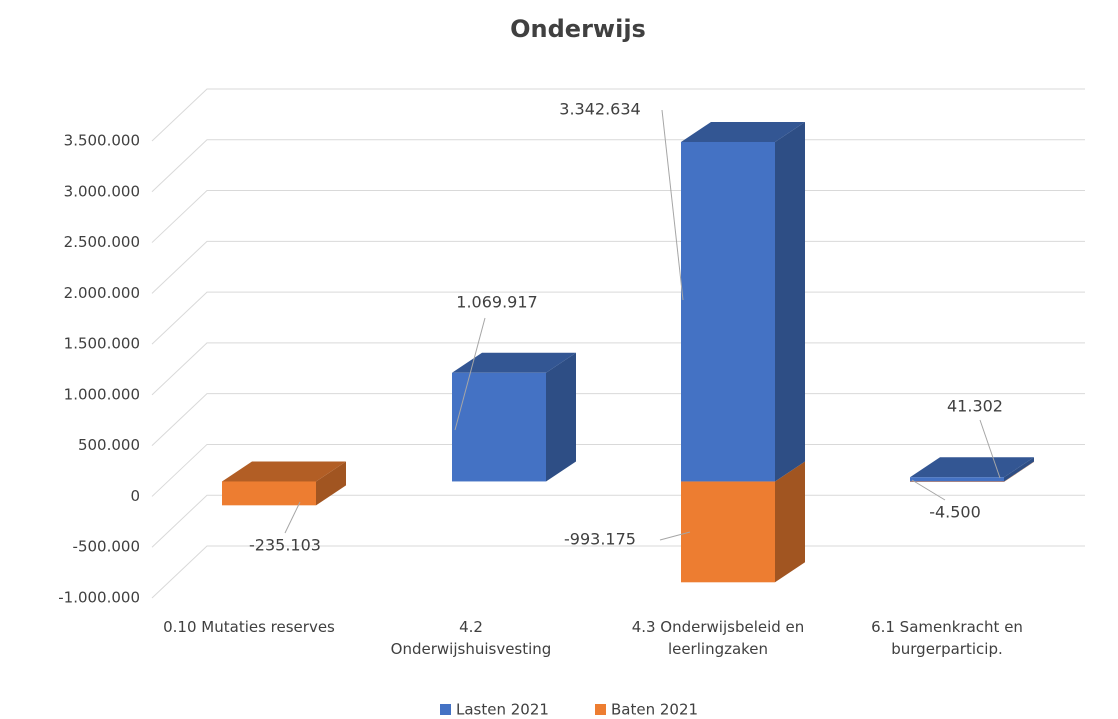 This screenshot has height=719, width=1118. Describe the element at coordinates (600, 539) in the screenshot. I see `value-label: -993.175` at that location.